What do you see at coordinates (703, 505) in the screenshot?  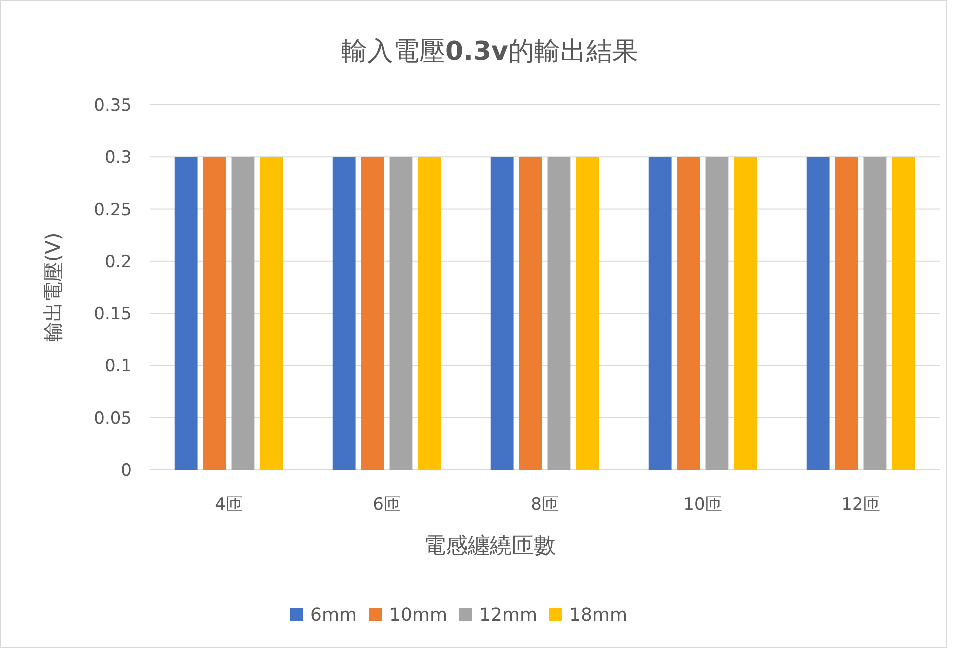 I see `x-tick-label: 10匝` at bounding box center [703, 505].